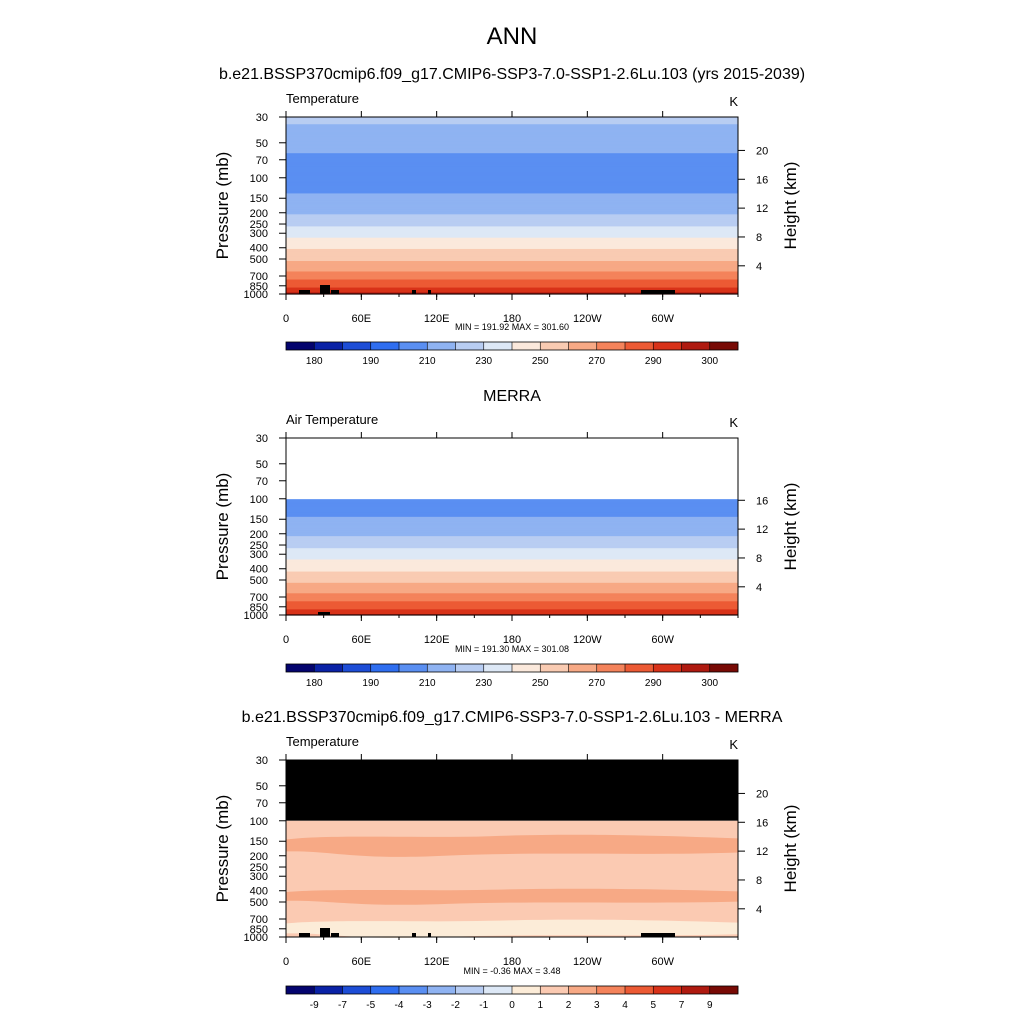 Image resolution: width=1024 pixels, height=1024 pixels. I want to click on colorbar-label: 180, so click(314, 361).